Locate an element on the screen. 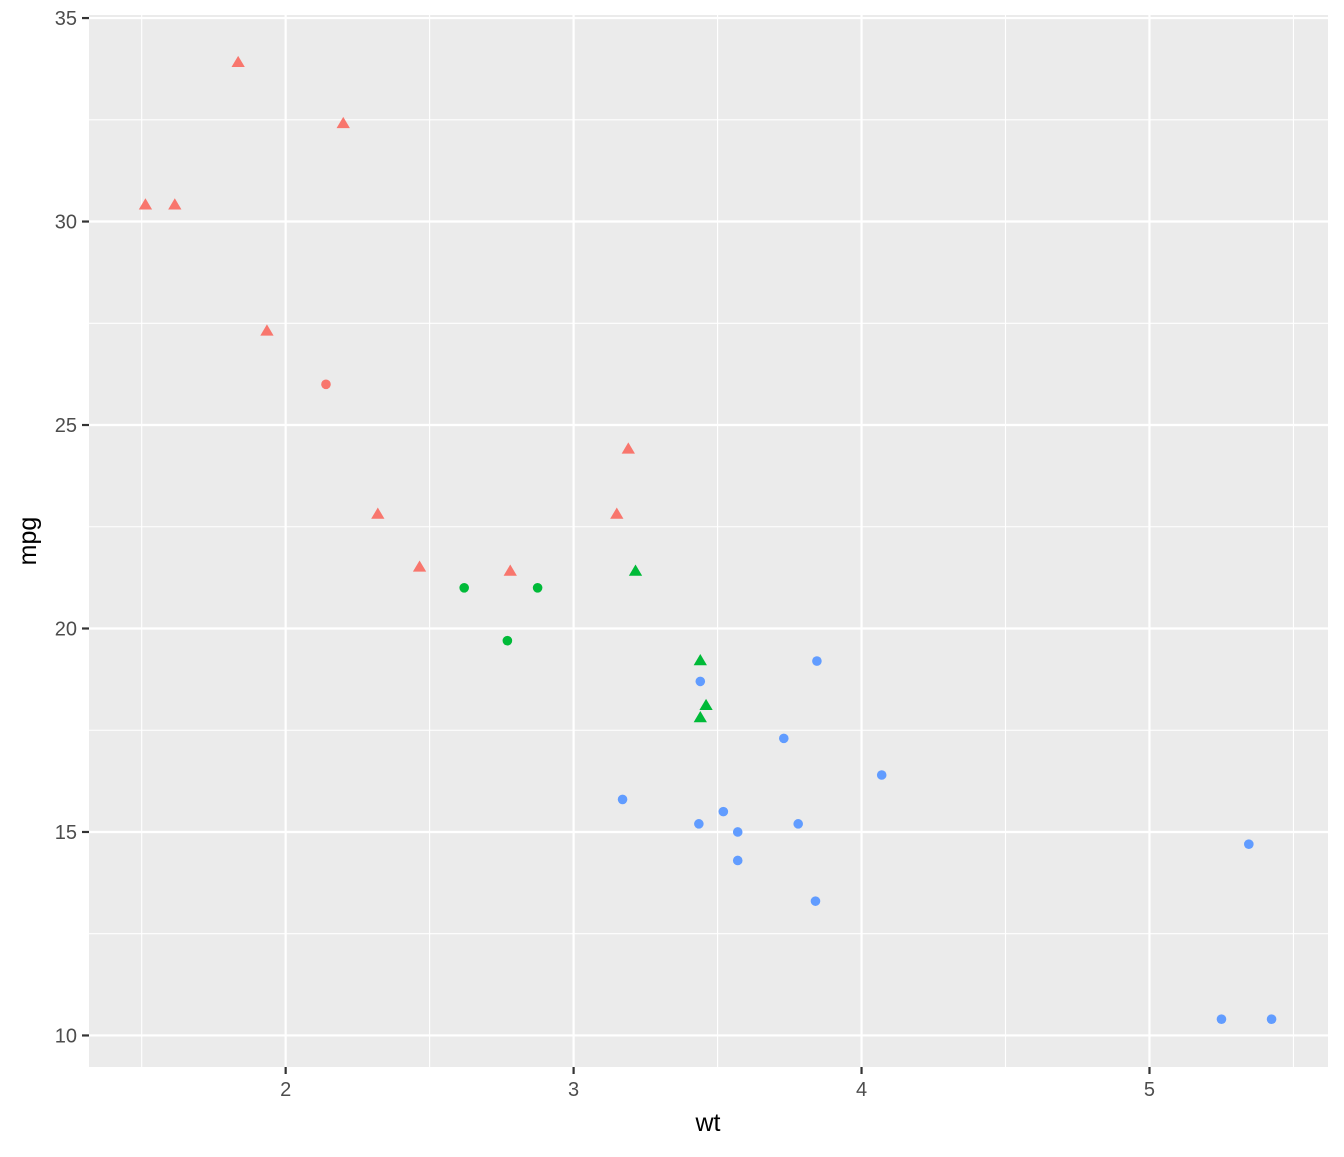 Image resolution: width=1344 pixels, height=1157 pixels. x-tick-label: 2 is located at coordinates (285, 1090).